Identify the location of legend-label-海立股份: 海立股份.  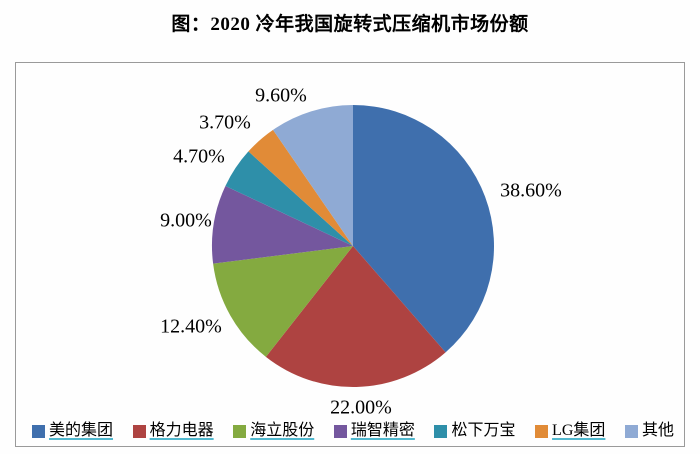
(282, 430).